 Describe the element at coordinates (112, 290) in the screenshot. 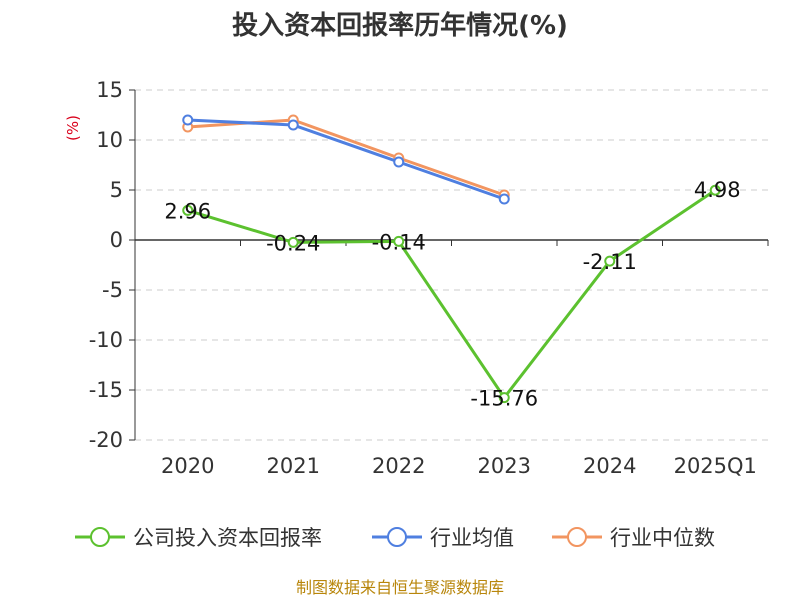

I see `y-tick-label: -5` at that location.